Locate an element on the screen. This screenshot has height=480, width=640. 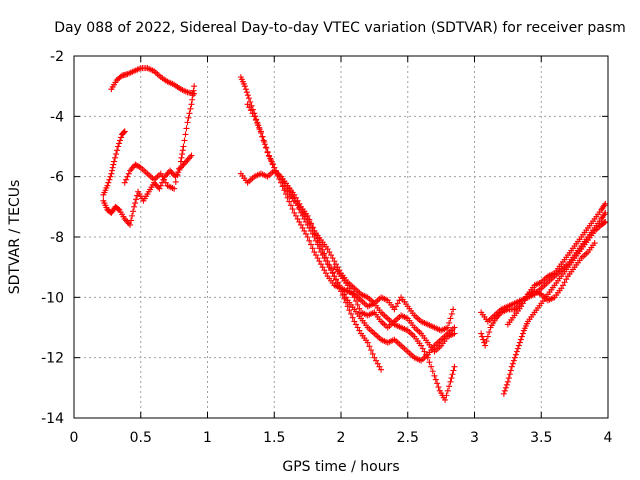
x-tick-label: 1 is located at coordinates (207, 438).